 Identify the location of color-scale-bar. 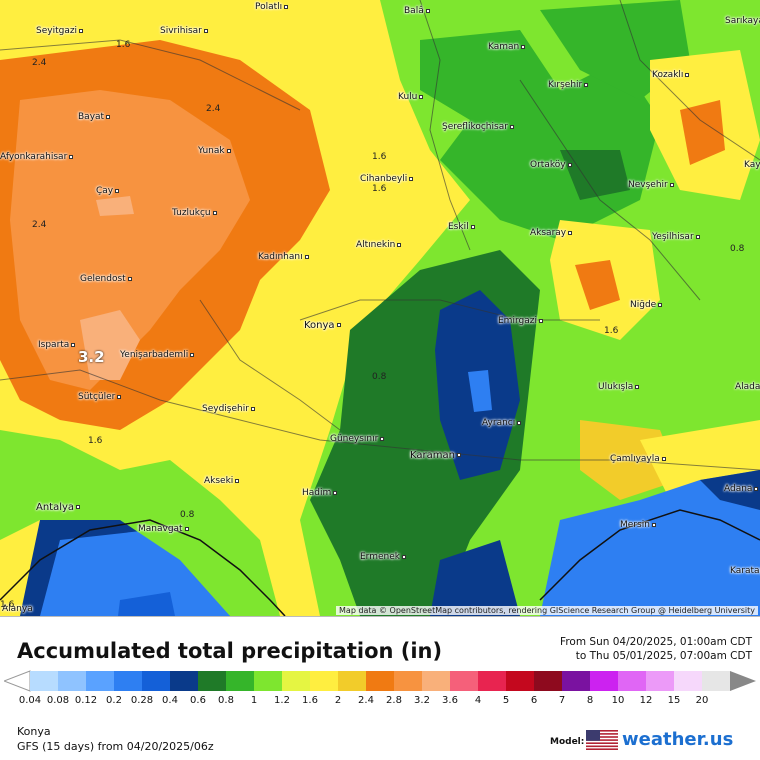
(380, 681).